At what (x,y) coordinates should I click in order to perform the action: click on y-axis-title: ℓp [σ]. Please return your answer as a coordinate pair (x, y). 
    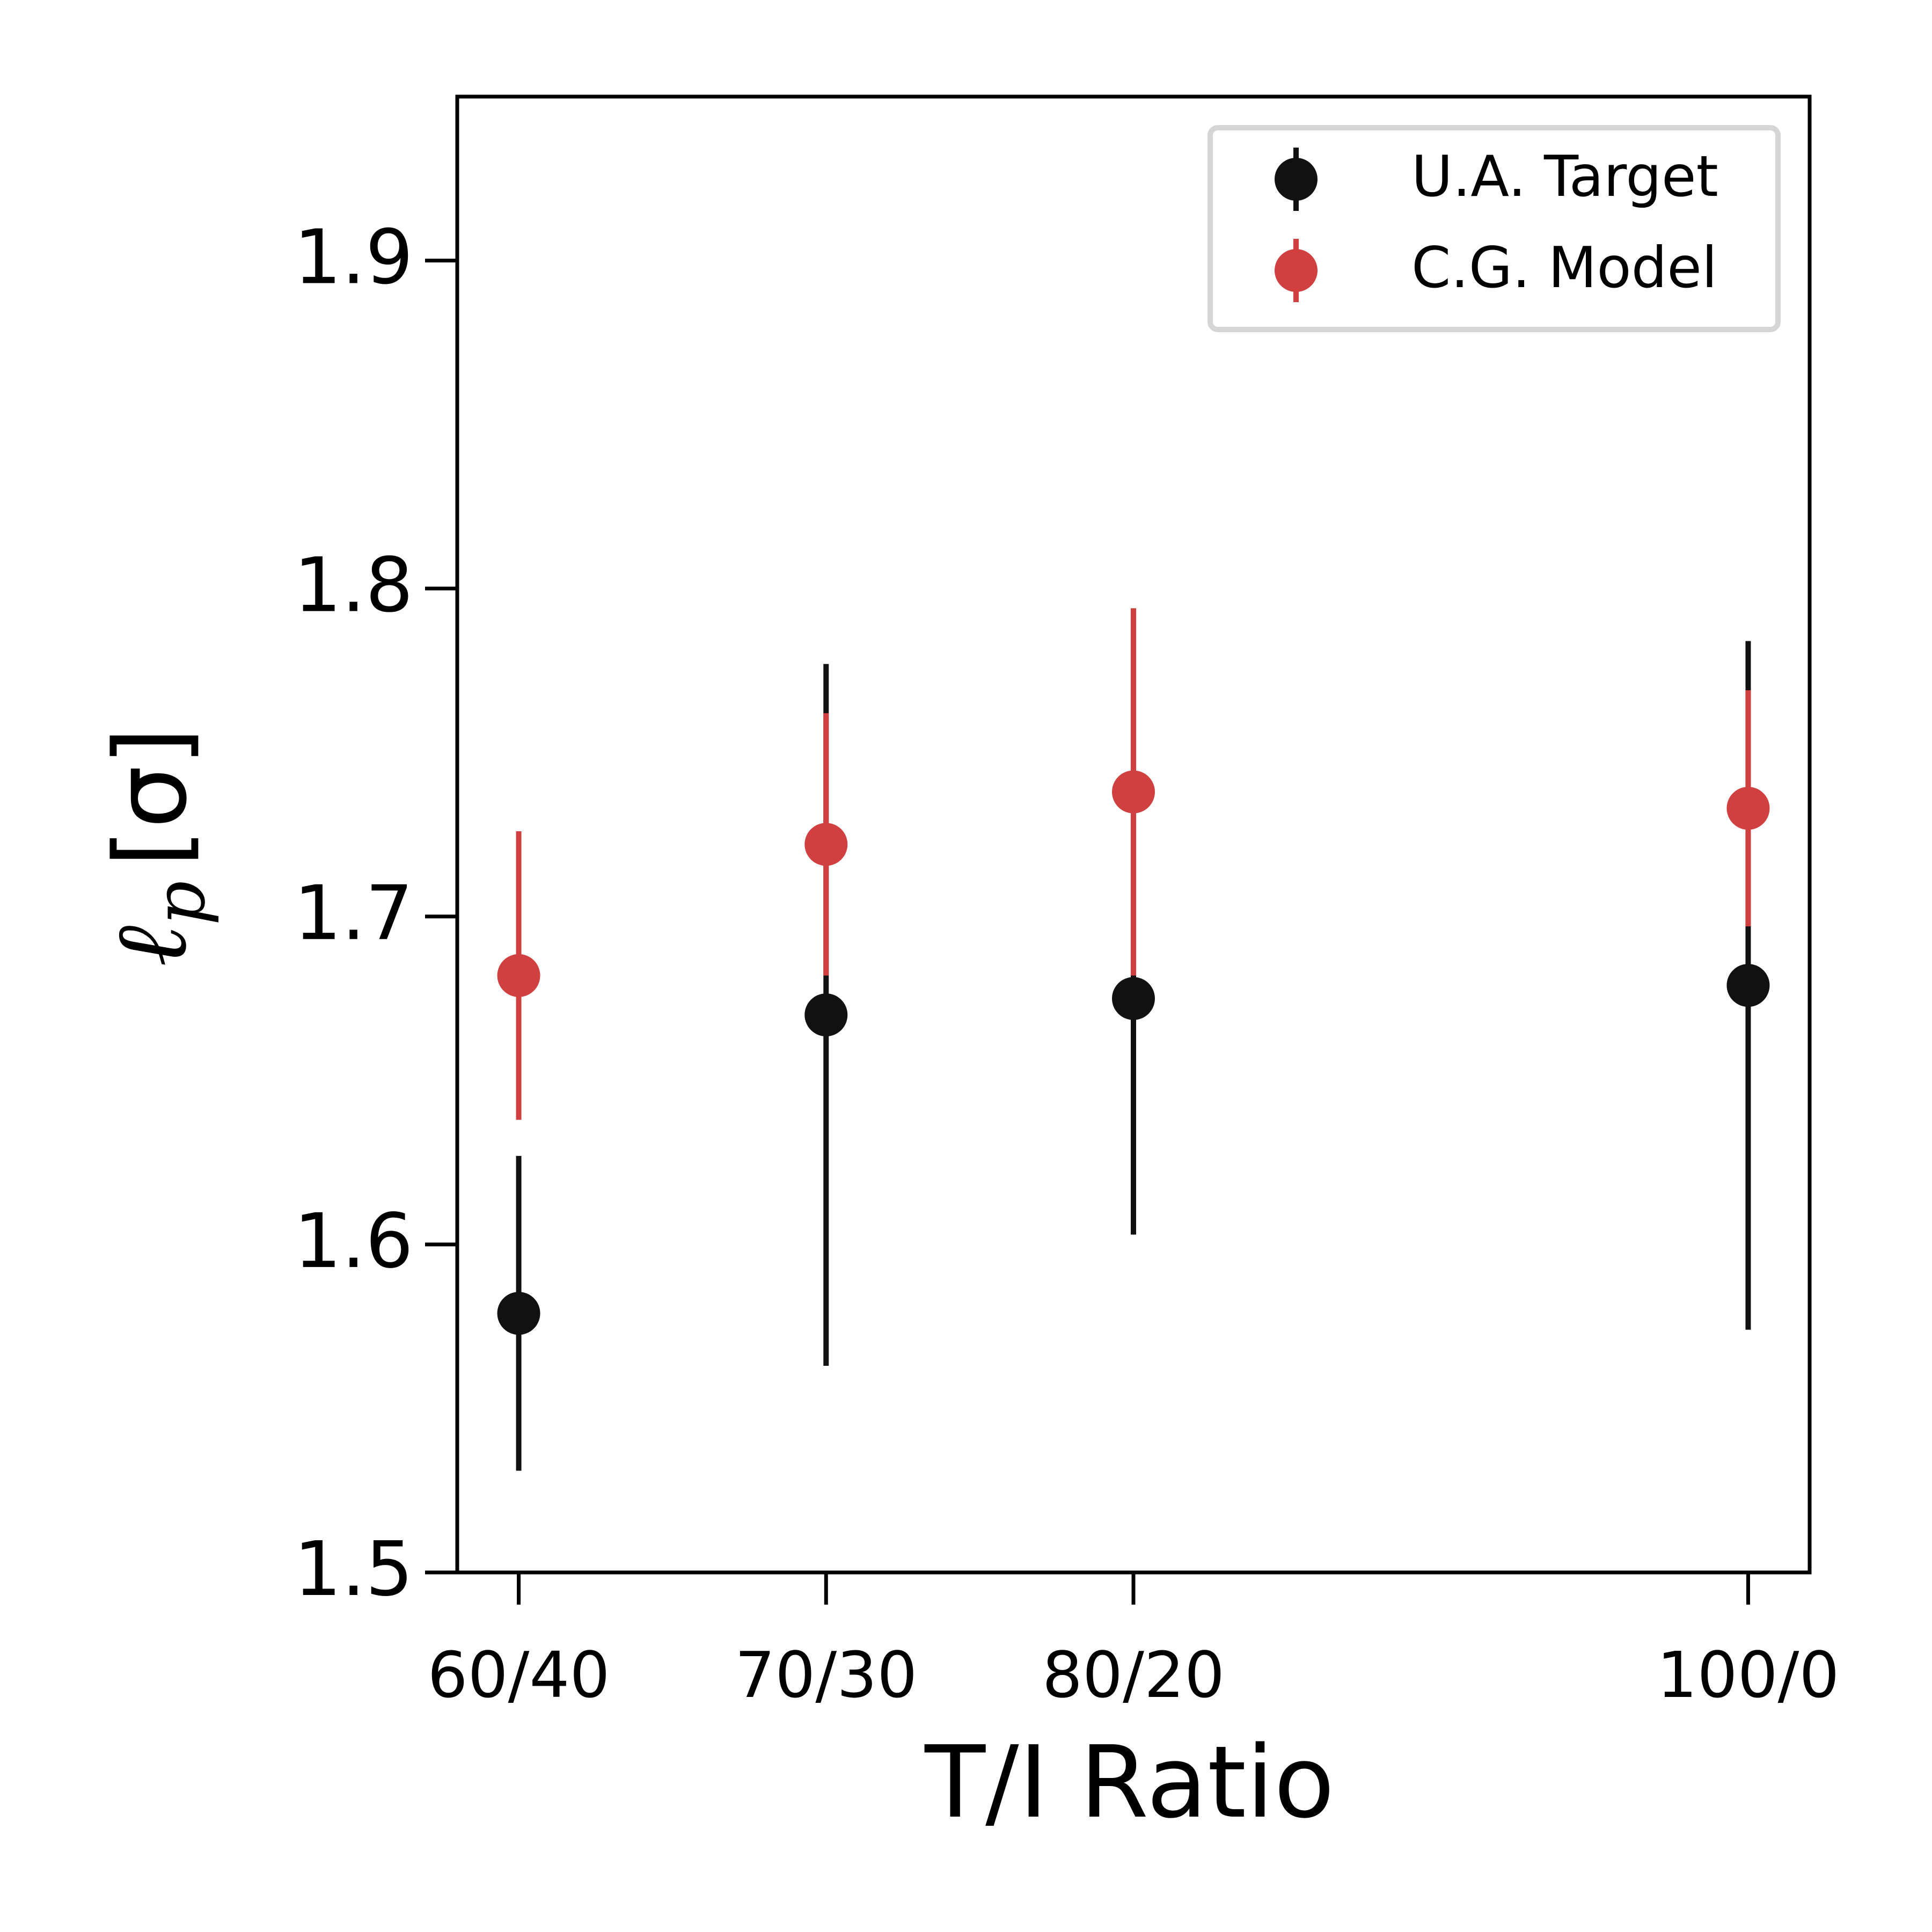
    Looking at the image, I should click on (157, 847).